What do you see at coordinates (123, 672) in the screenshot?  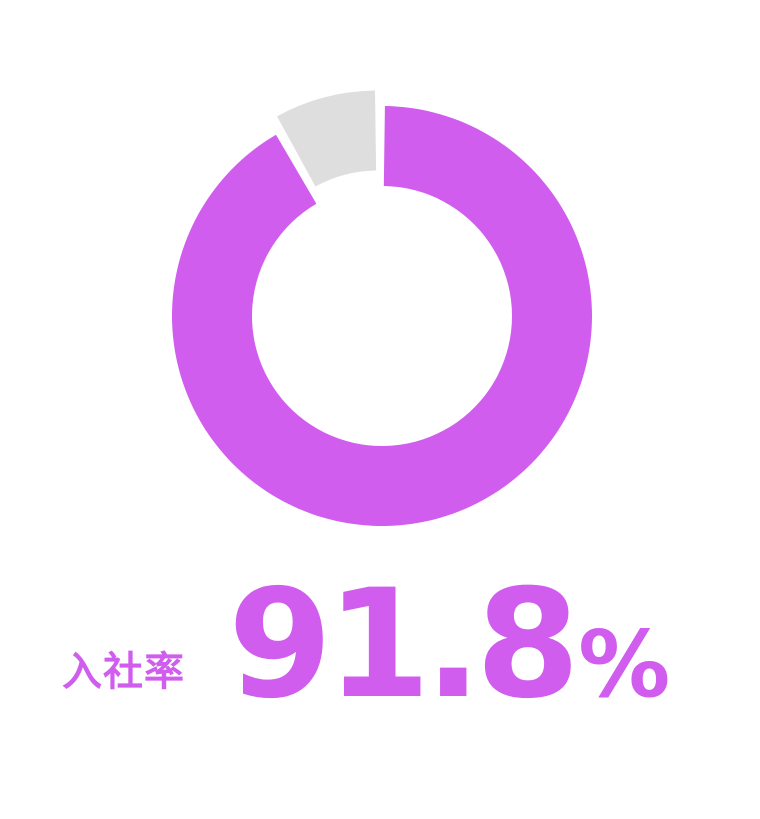 I see `hire-rate-label: 入社率` at bounding box center [123, 672].